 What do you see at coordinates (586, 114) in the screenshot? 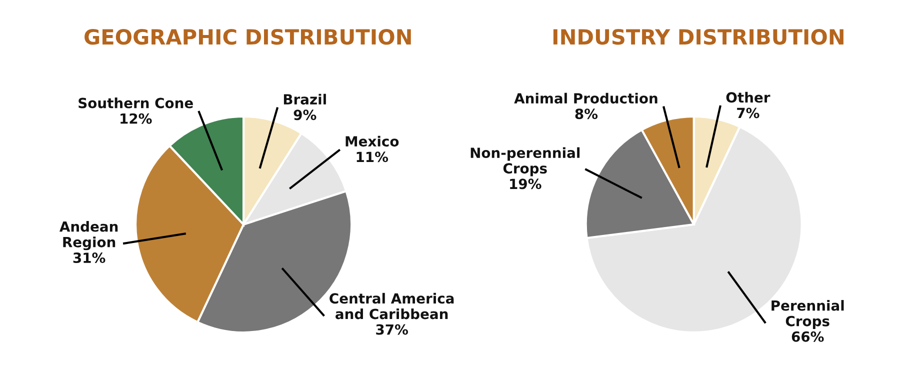
I see `data-label: 8%` at bounding box center [586, 114].